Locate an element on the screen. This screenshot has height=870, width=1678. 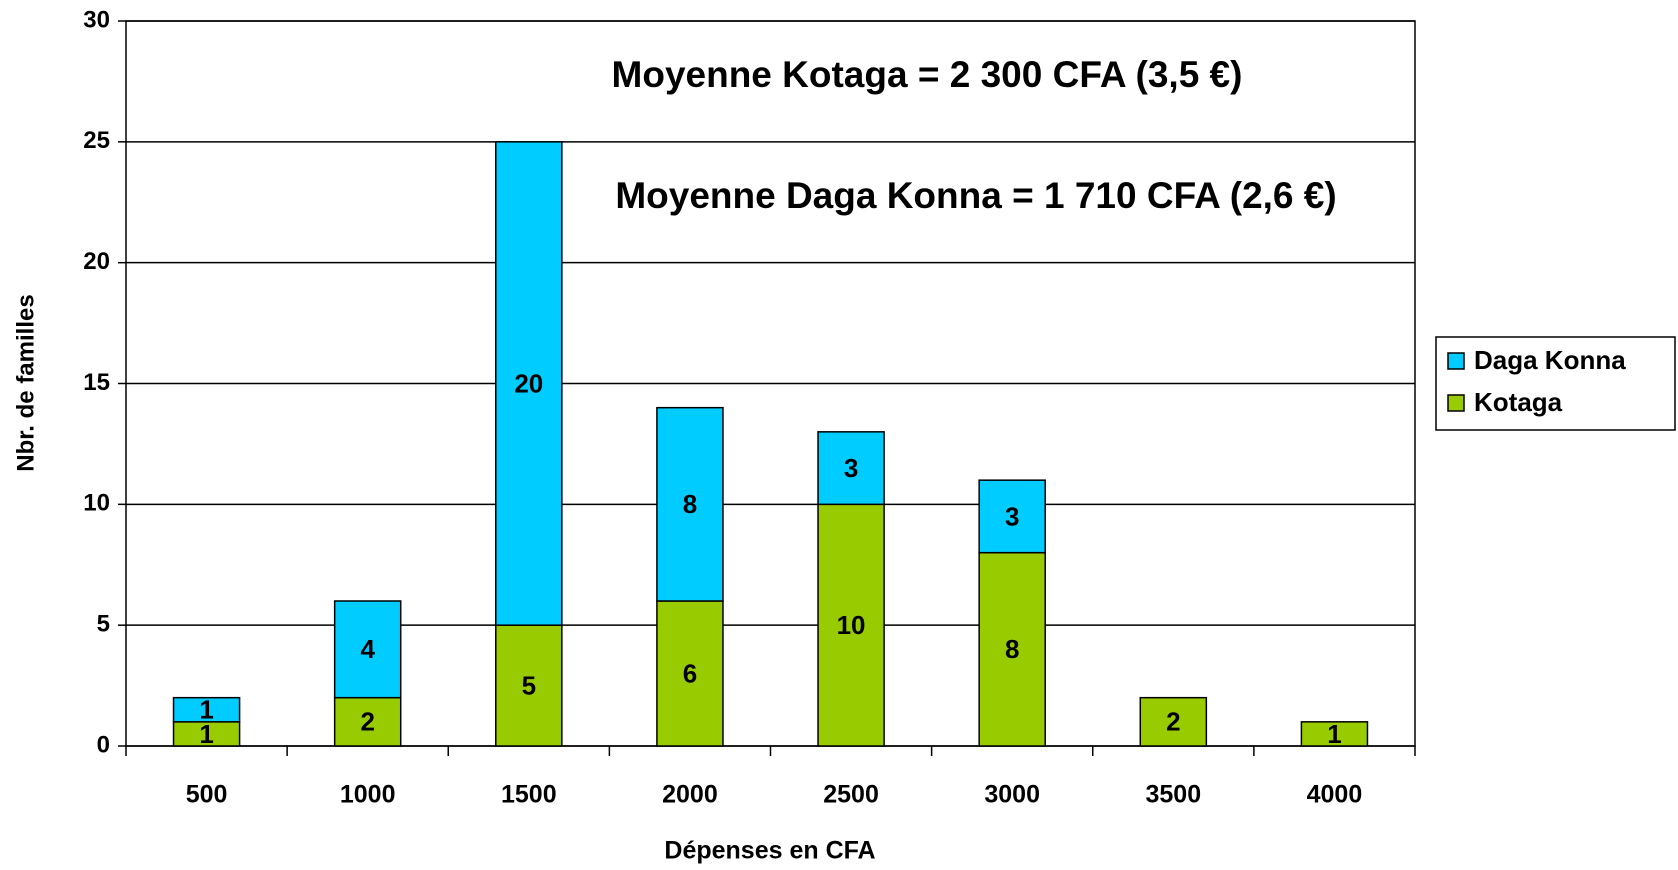
x-tick-label: 3000 is located at coordinates (1012, 795).